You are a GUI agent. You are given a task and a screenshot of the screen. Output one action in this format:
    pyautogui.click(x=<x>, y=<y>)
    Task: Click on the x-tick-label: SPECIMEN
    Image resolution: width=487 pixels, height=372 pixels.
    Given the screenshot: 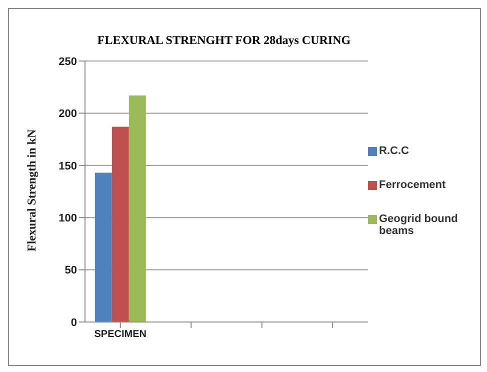 What is the action you would take?
    pyautogui.click(x=120, y=334)
    